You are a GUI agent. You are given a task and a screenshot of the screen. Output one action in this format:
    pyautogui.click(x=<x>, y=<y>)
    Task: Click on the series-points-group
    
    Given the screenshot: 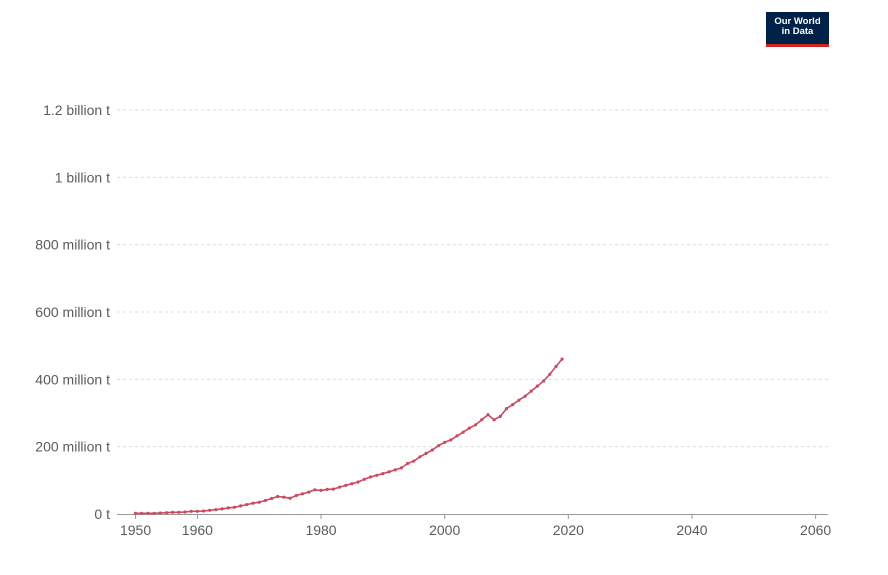 What is the action you would take?
    pyautogui.click(x=348, y=436)
    